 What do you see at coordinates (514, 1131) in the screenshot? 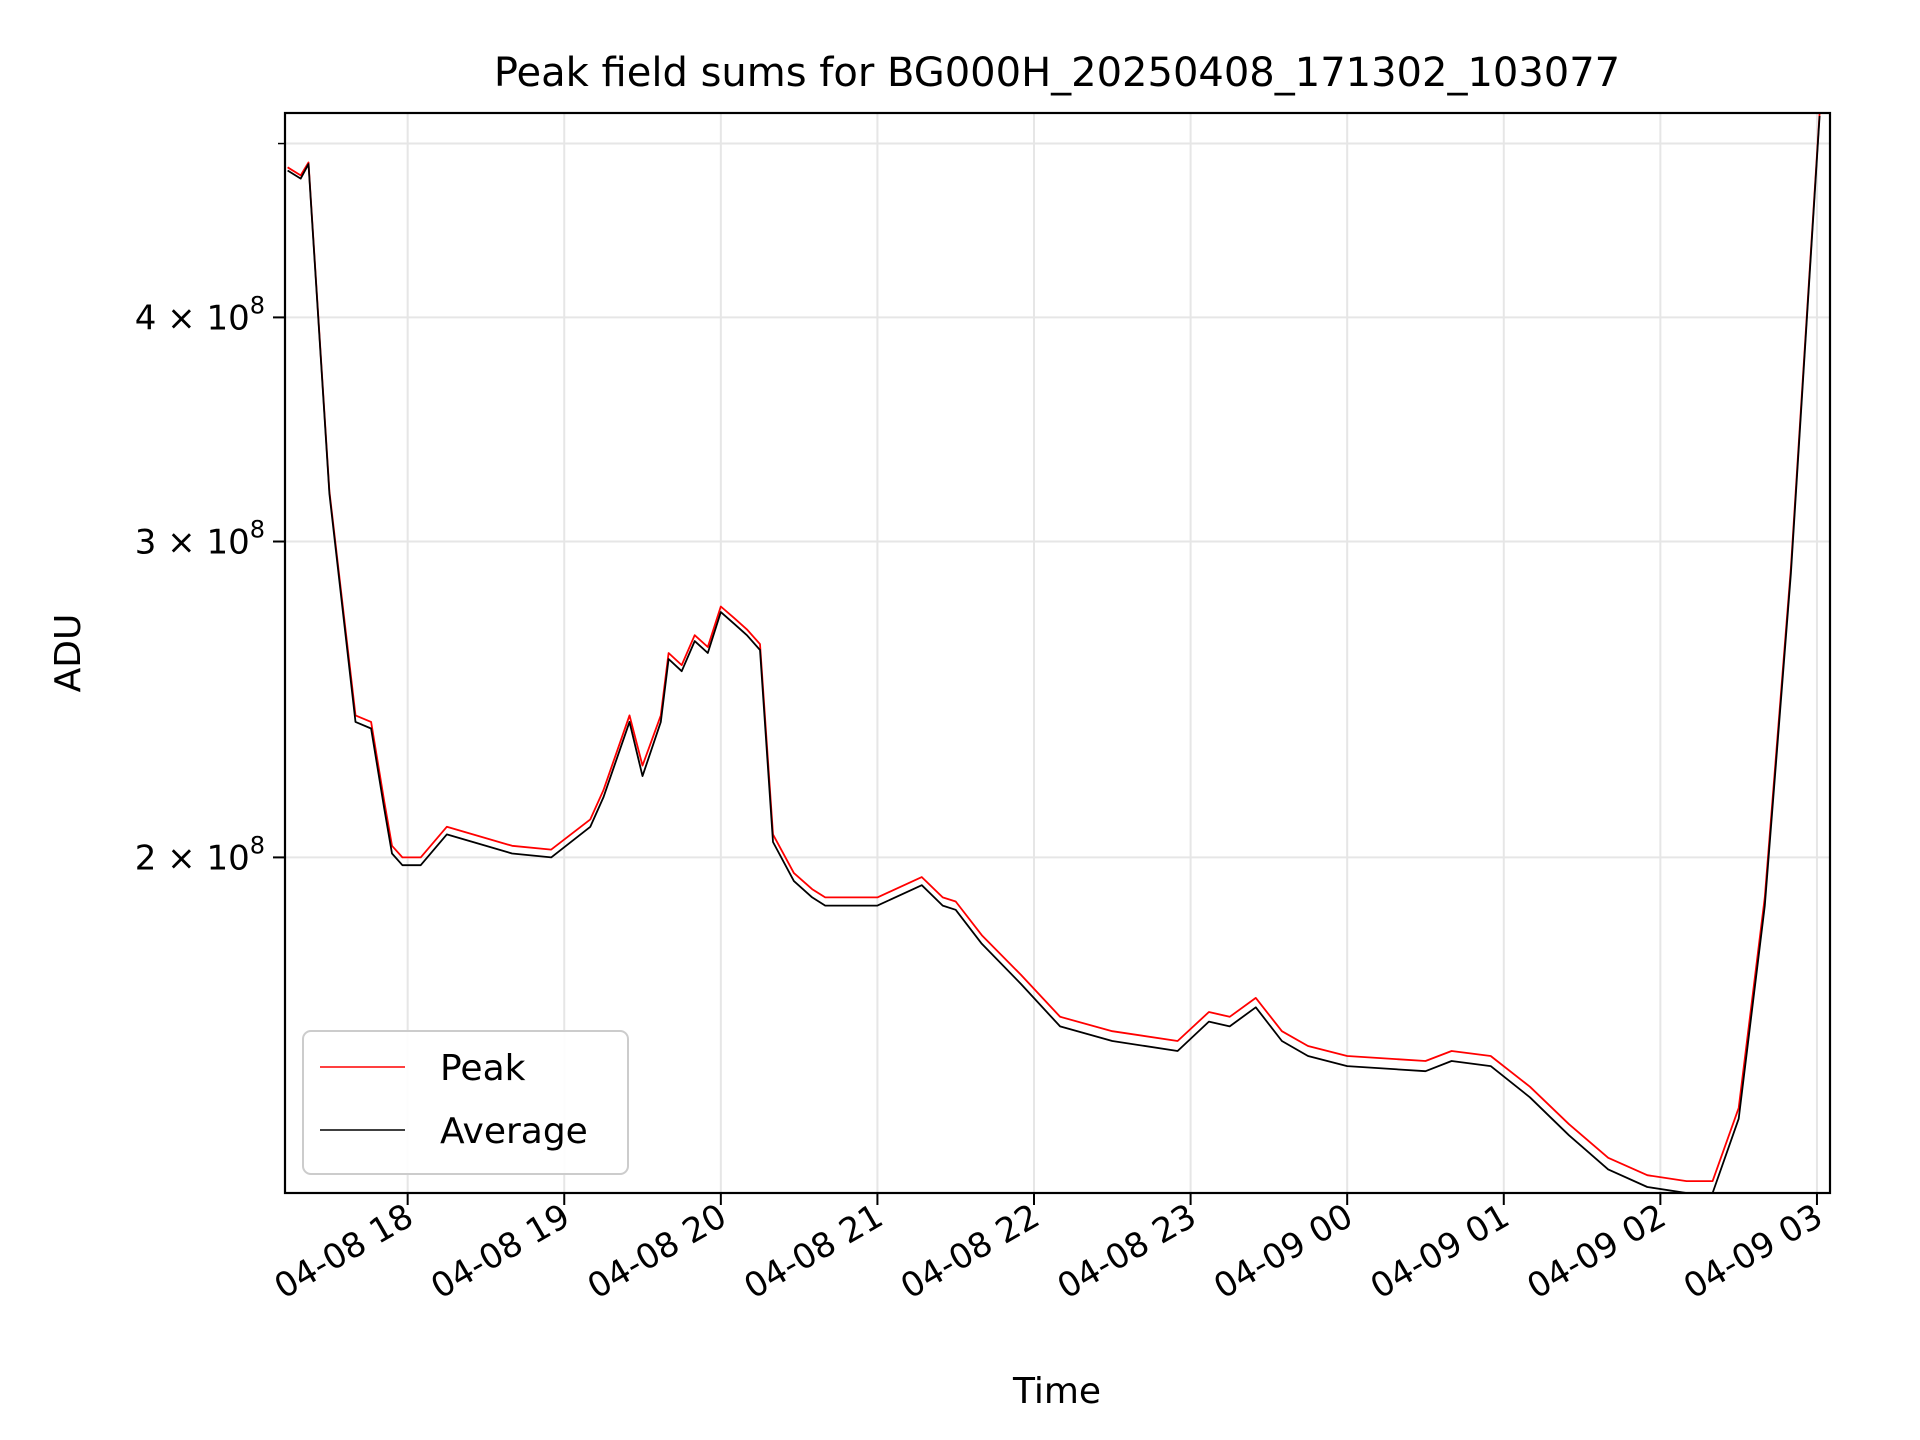
I see `legend-label-average: Average` at bounding box center [514, 1131].